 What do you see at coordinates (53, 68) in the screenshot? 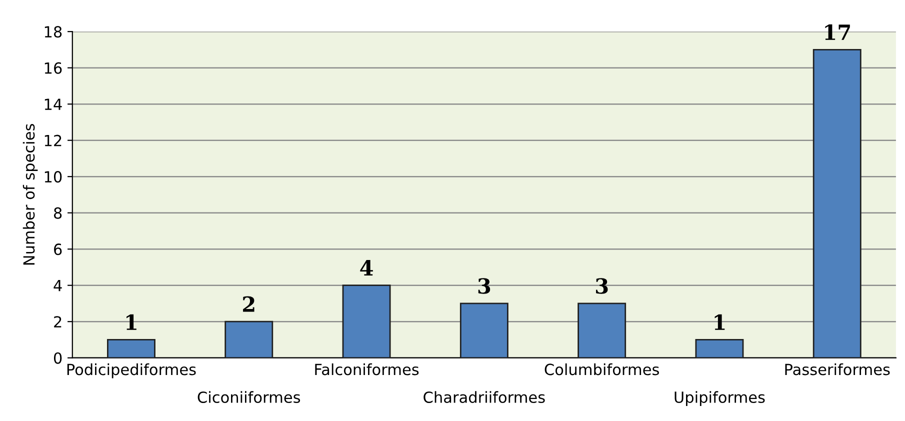
I see `y-tick-label: 16` at bounding box center [53, 68].